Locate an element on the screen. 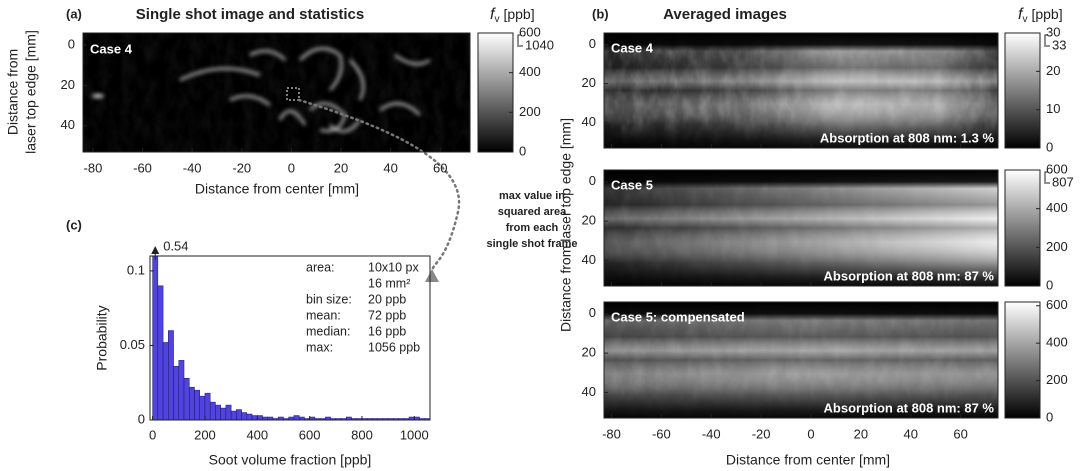 This screenshot has width=1086, height=471. stat-value: 1056 ppb is located at coordinates (394, 347).